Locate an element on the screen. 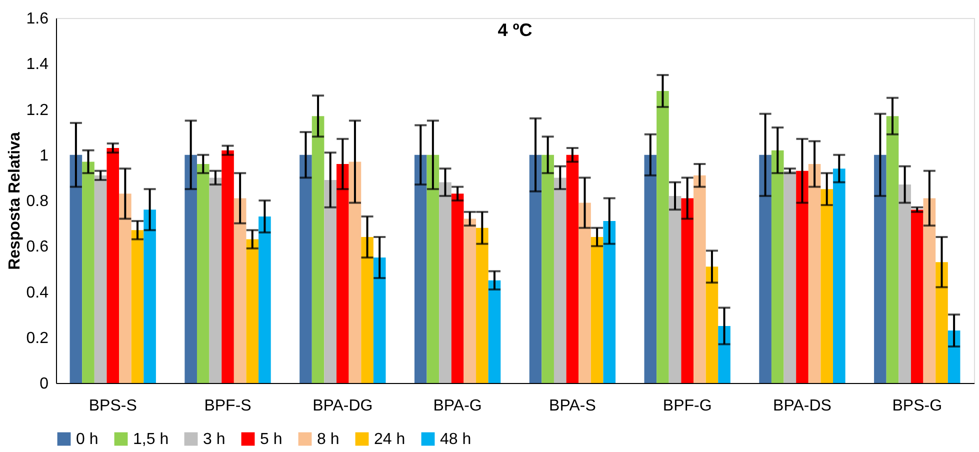 This screenshot has width=979, height=452. x-tick-label: BPS-G is located at coordinates (917, 406).